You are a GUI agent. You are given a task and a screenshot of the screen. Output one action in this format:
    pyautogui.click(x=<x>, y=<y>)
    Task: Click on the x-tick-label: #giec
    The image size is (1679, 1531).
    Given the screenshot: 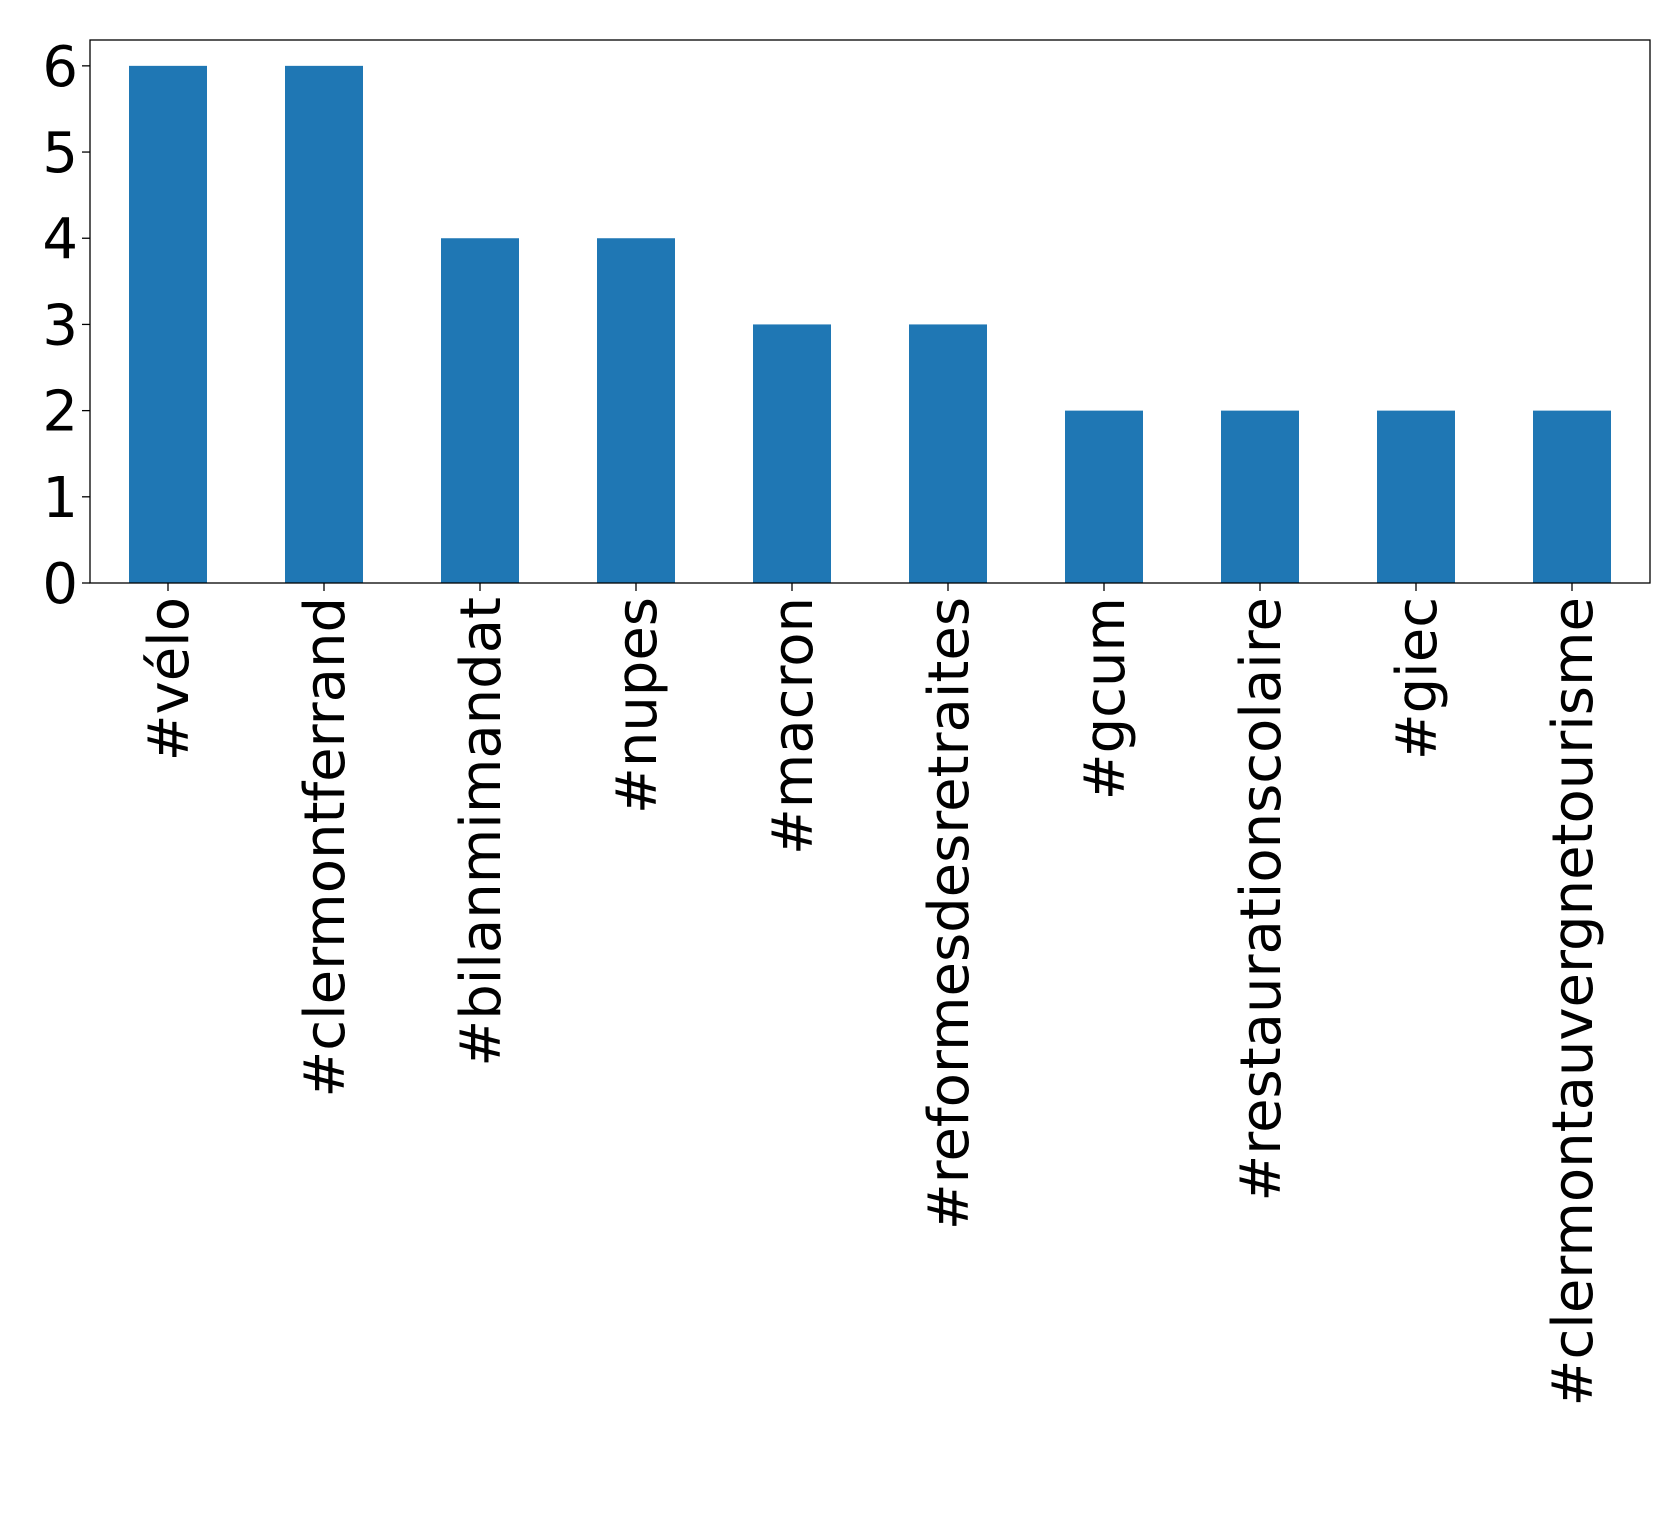 What is the action you would take?
    pyautogui.click(x=1417, y=678)
    